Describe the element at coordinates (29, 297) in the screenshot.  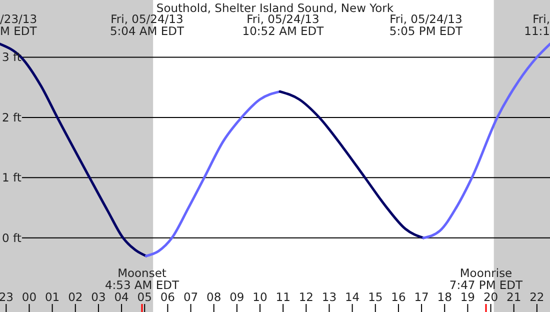
I see `x-tick-label: 00` at that location.